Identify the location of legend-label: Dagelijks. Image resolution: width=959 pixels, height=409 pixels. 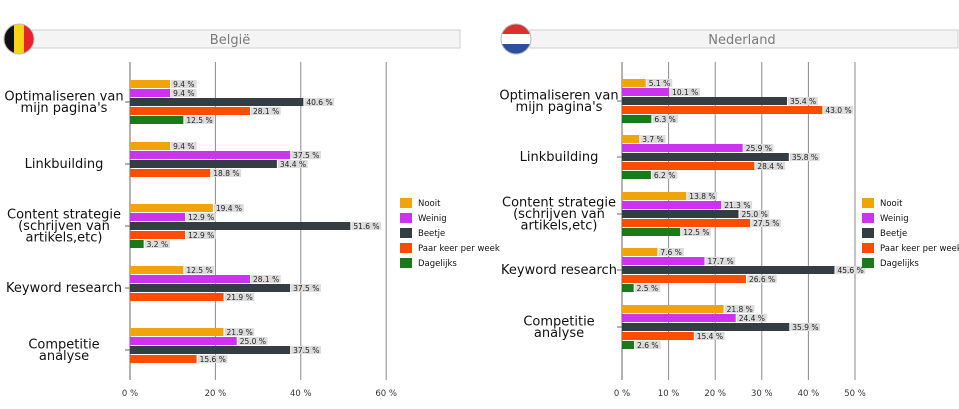
(899, 264).